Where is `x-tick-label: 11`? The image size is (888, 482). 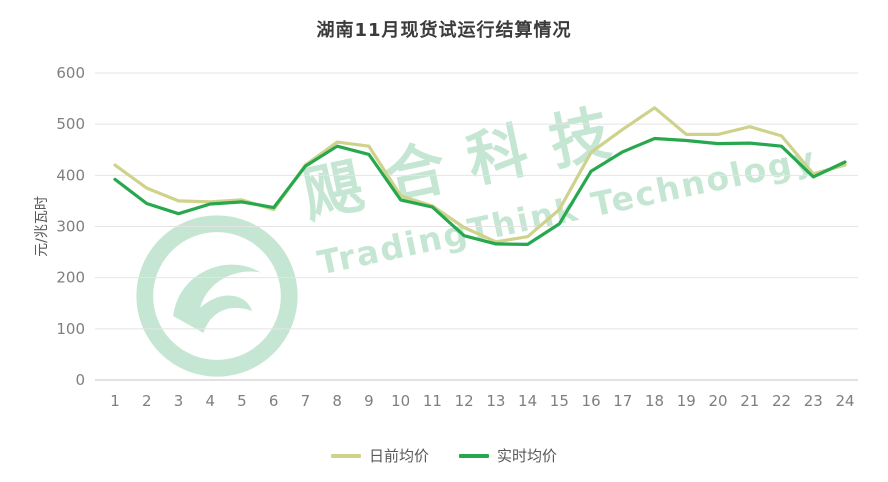 x-tick-label: 11 is located at coordinates (432, 401).